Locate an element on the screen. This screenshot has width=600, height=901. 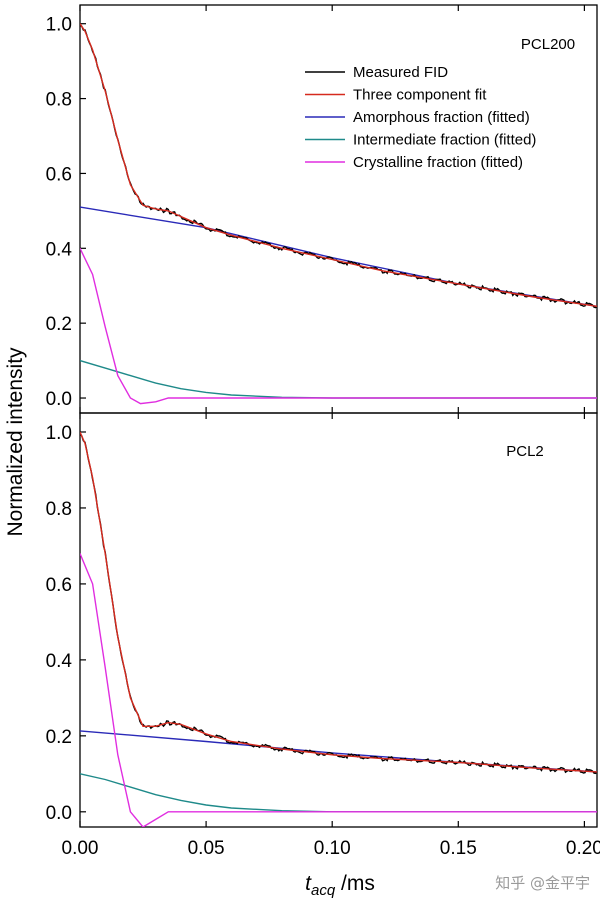
watermark: 知乎 @金平宇 is located at coordinates (542, 883).